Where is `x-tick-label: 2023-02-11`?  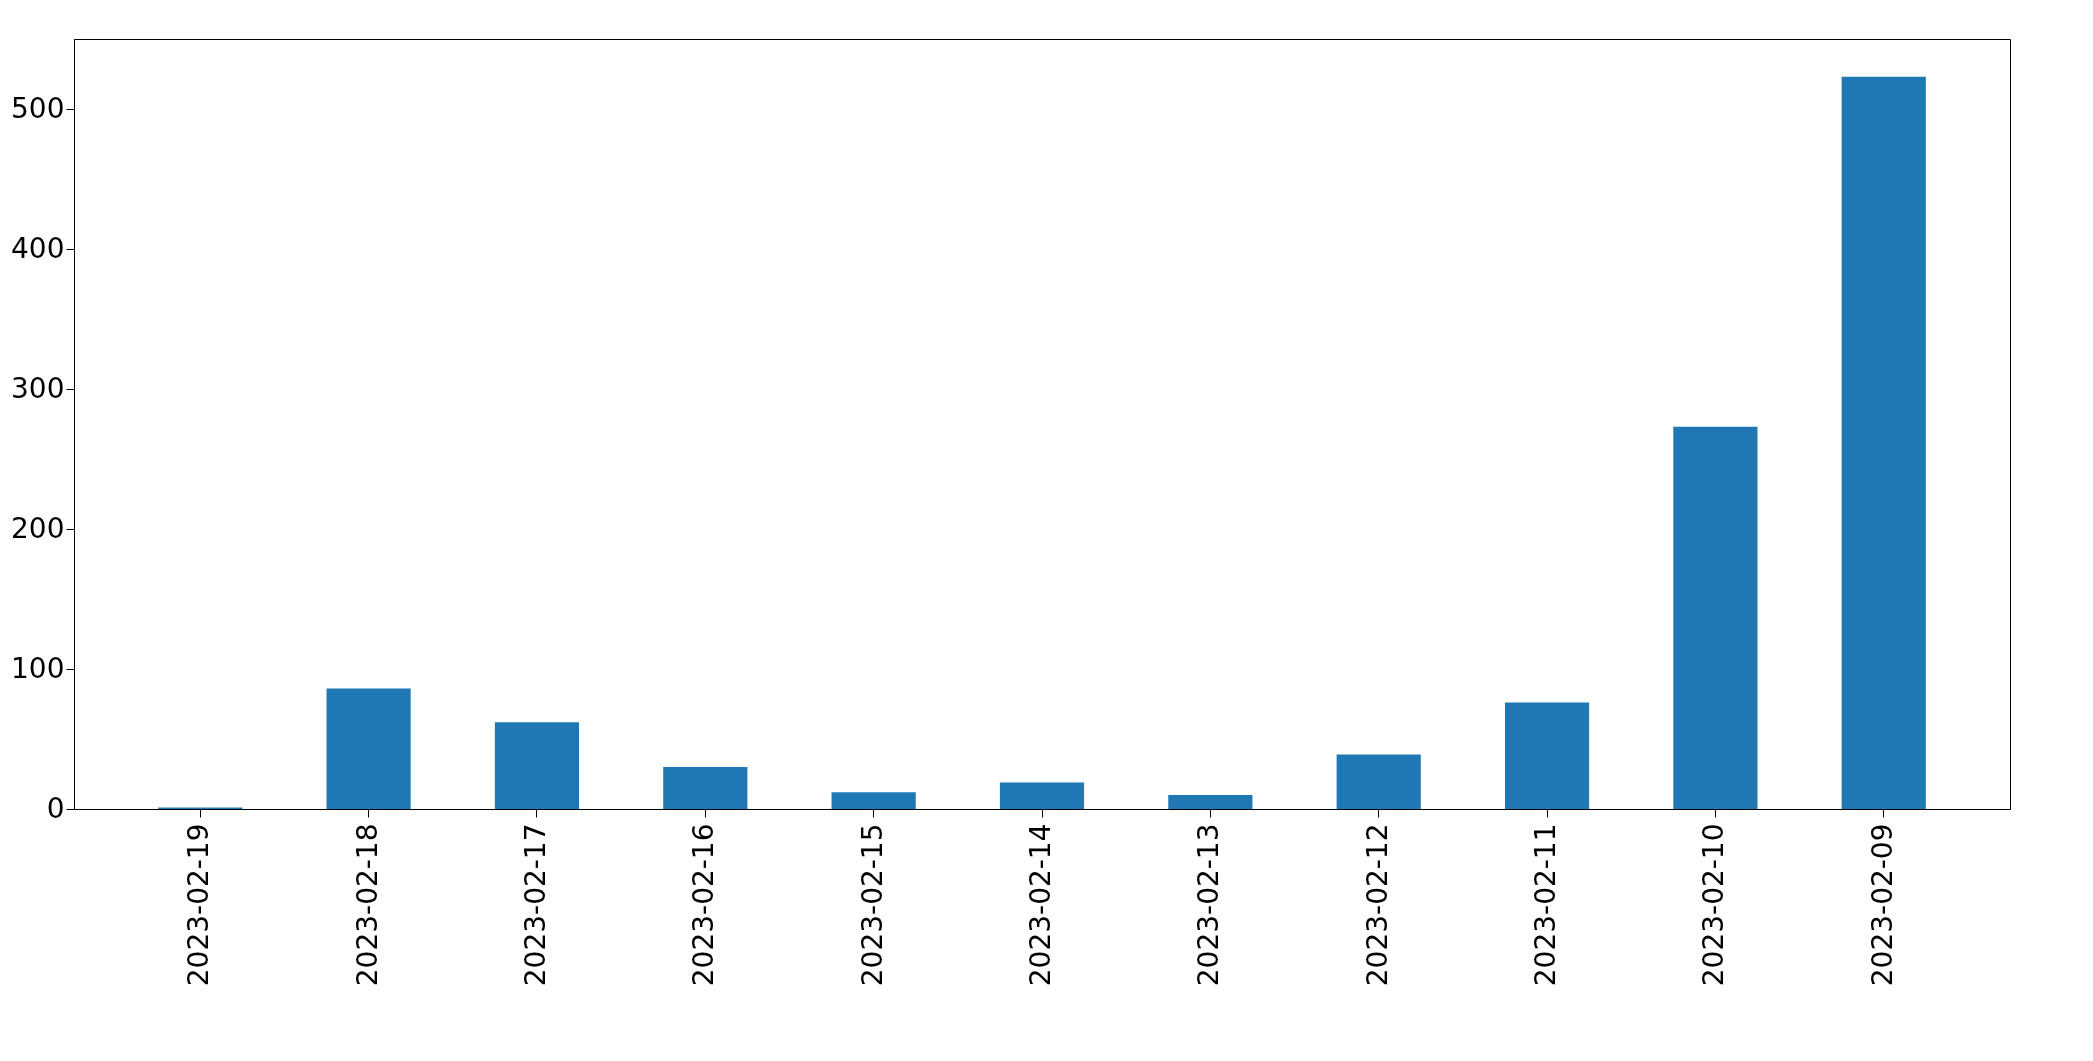 x-tick-label: 2023-02-11 is located at coordinates (1546, 905).